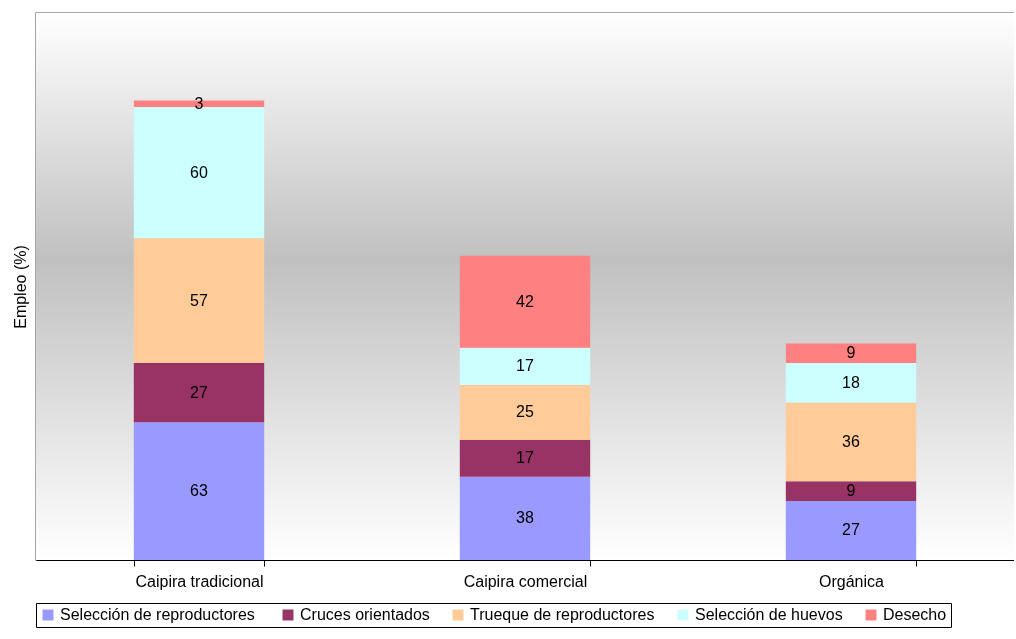 The image size is (1016, 639). I want to click on data-label: 60, so click(199, 172).